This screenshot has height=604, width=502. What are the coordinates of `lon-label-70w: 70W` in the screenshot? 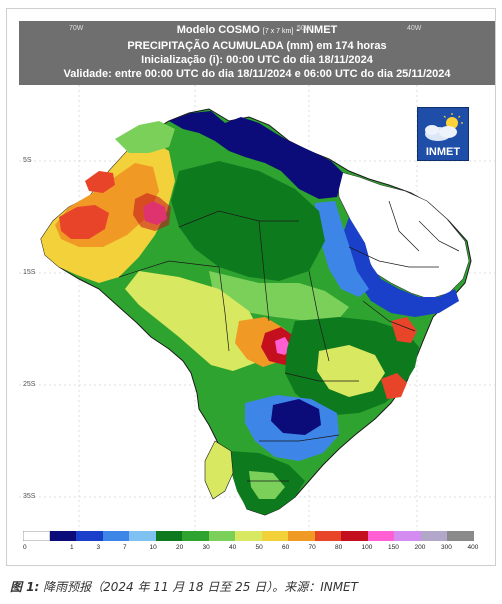 It's located at (76, 28).